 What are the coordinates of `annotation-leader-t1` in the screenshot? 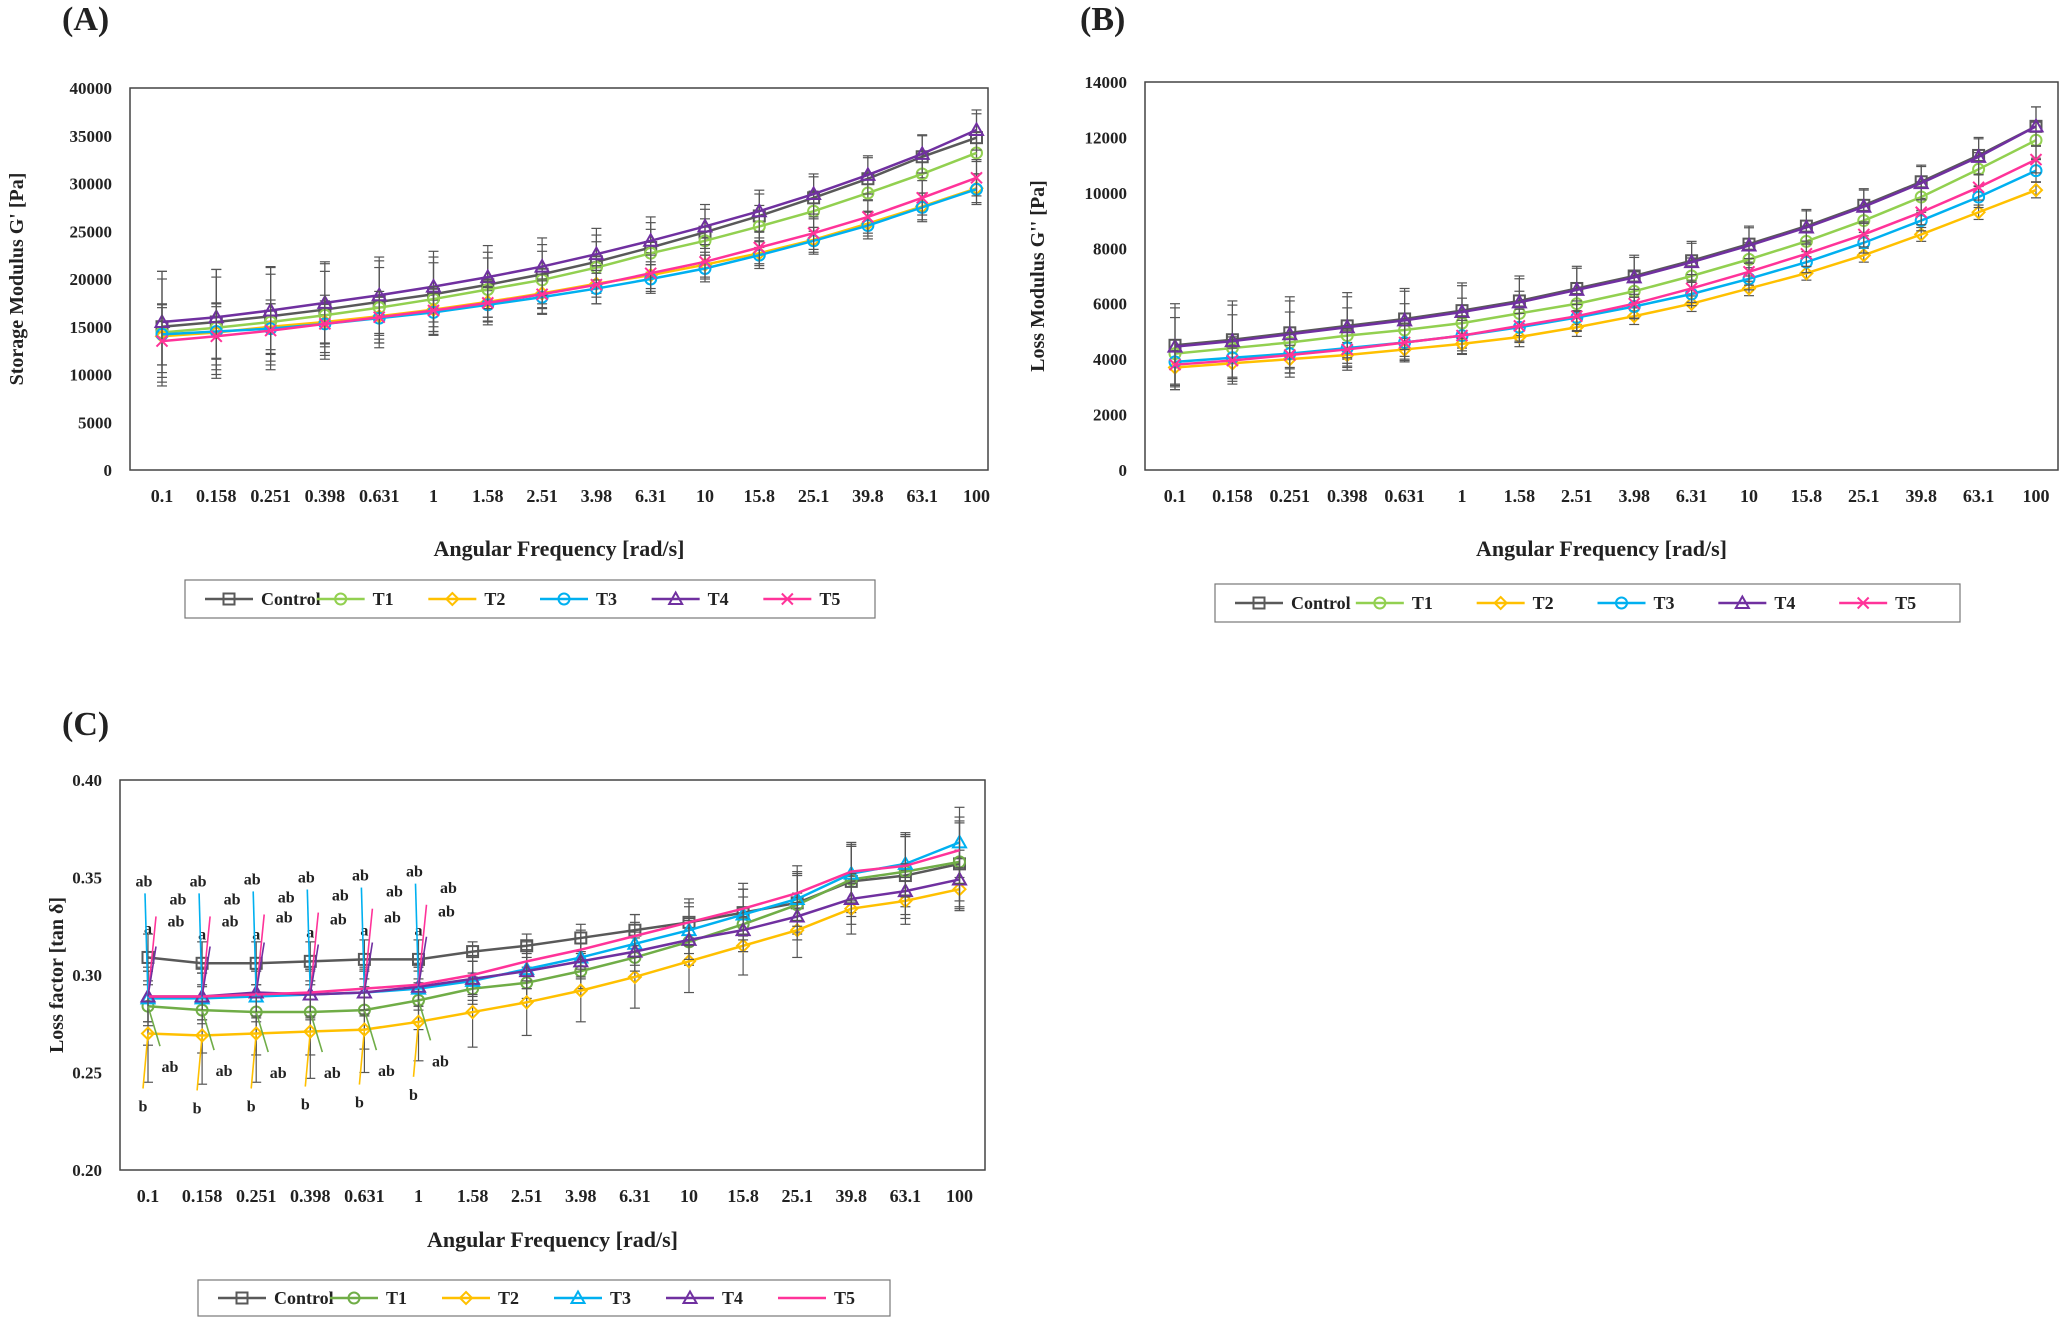 It's located at (370, 1030).